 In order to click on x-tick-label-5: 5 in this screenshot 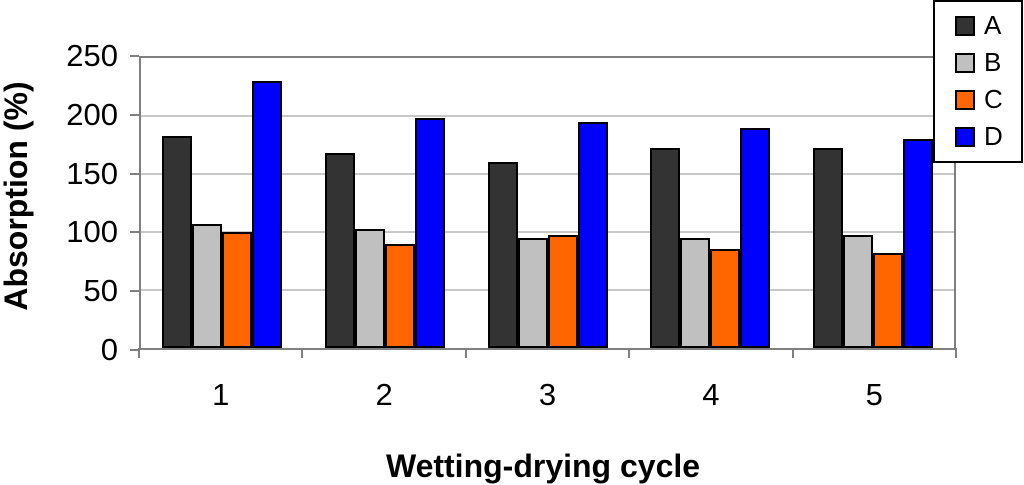, I will do `click(874, 394)`.